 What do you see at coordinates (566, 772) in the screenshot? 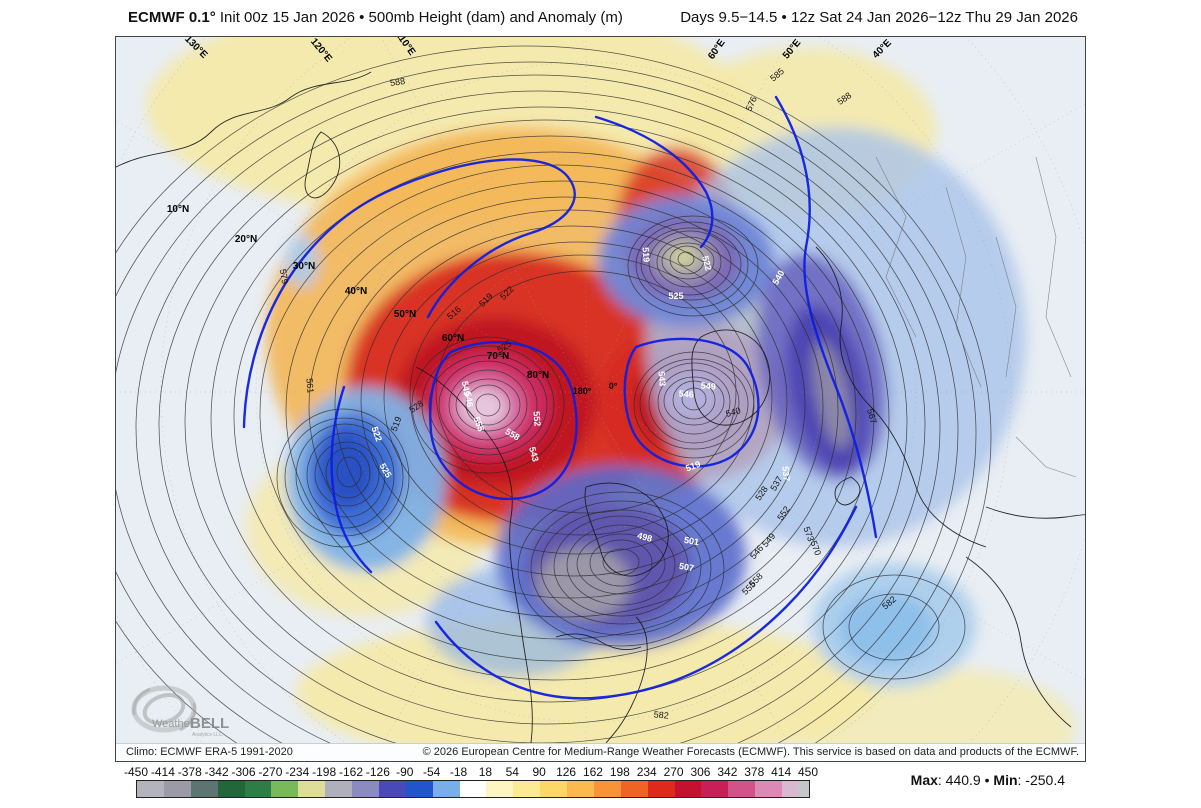
I see `colorbar-tick-label: 126` at bounding box center [566, 772].